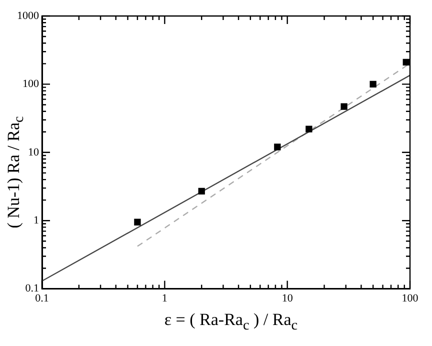 The image size is (432, 346). What do you see at coordinates (31, 84) in the screenshot?
I see `y-tick-label: 100` at bounding box center [31, 84].